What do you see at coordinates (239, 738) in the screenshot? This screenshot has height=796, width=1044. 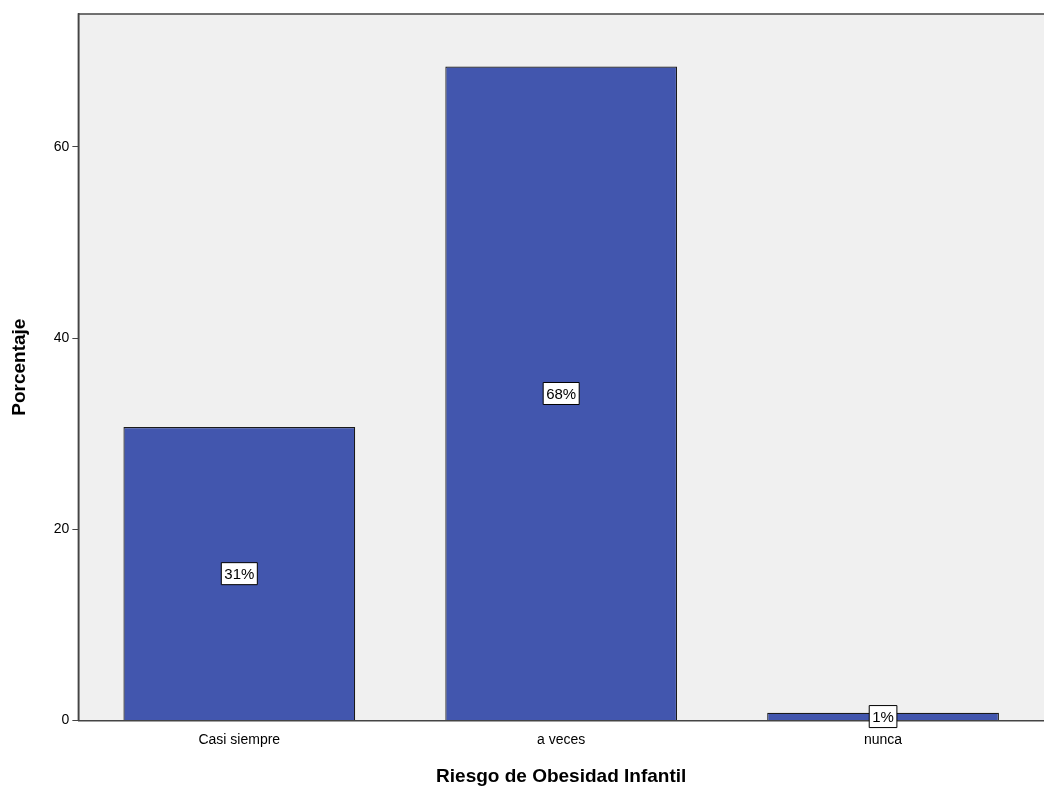 I see `x-tick-label: Casi siempre` at bounding box center [239, 738].